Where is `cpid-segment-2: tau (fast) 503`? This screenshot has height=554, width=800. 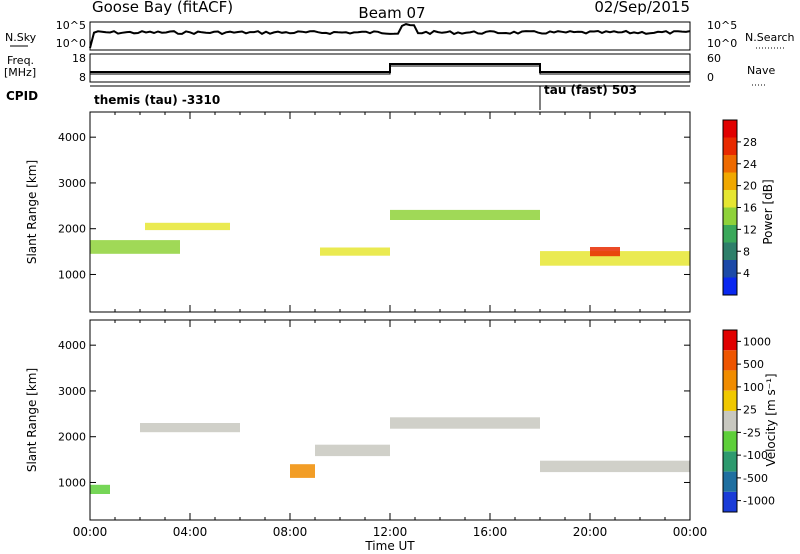 cpid-segment-2: tau (fast) 503 is located at coordinates (590, 90).